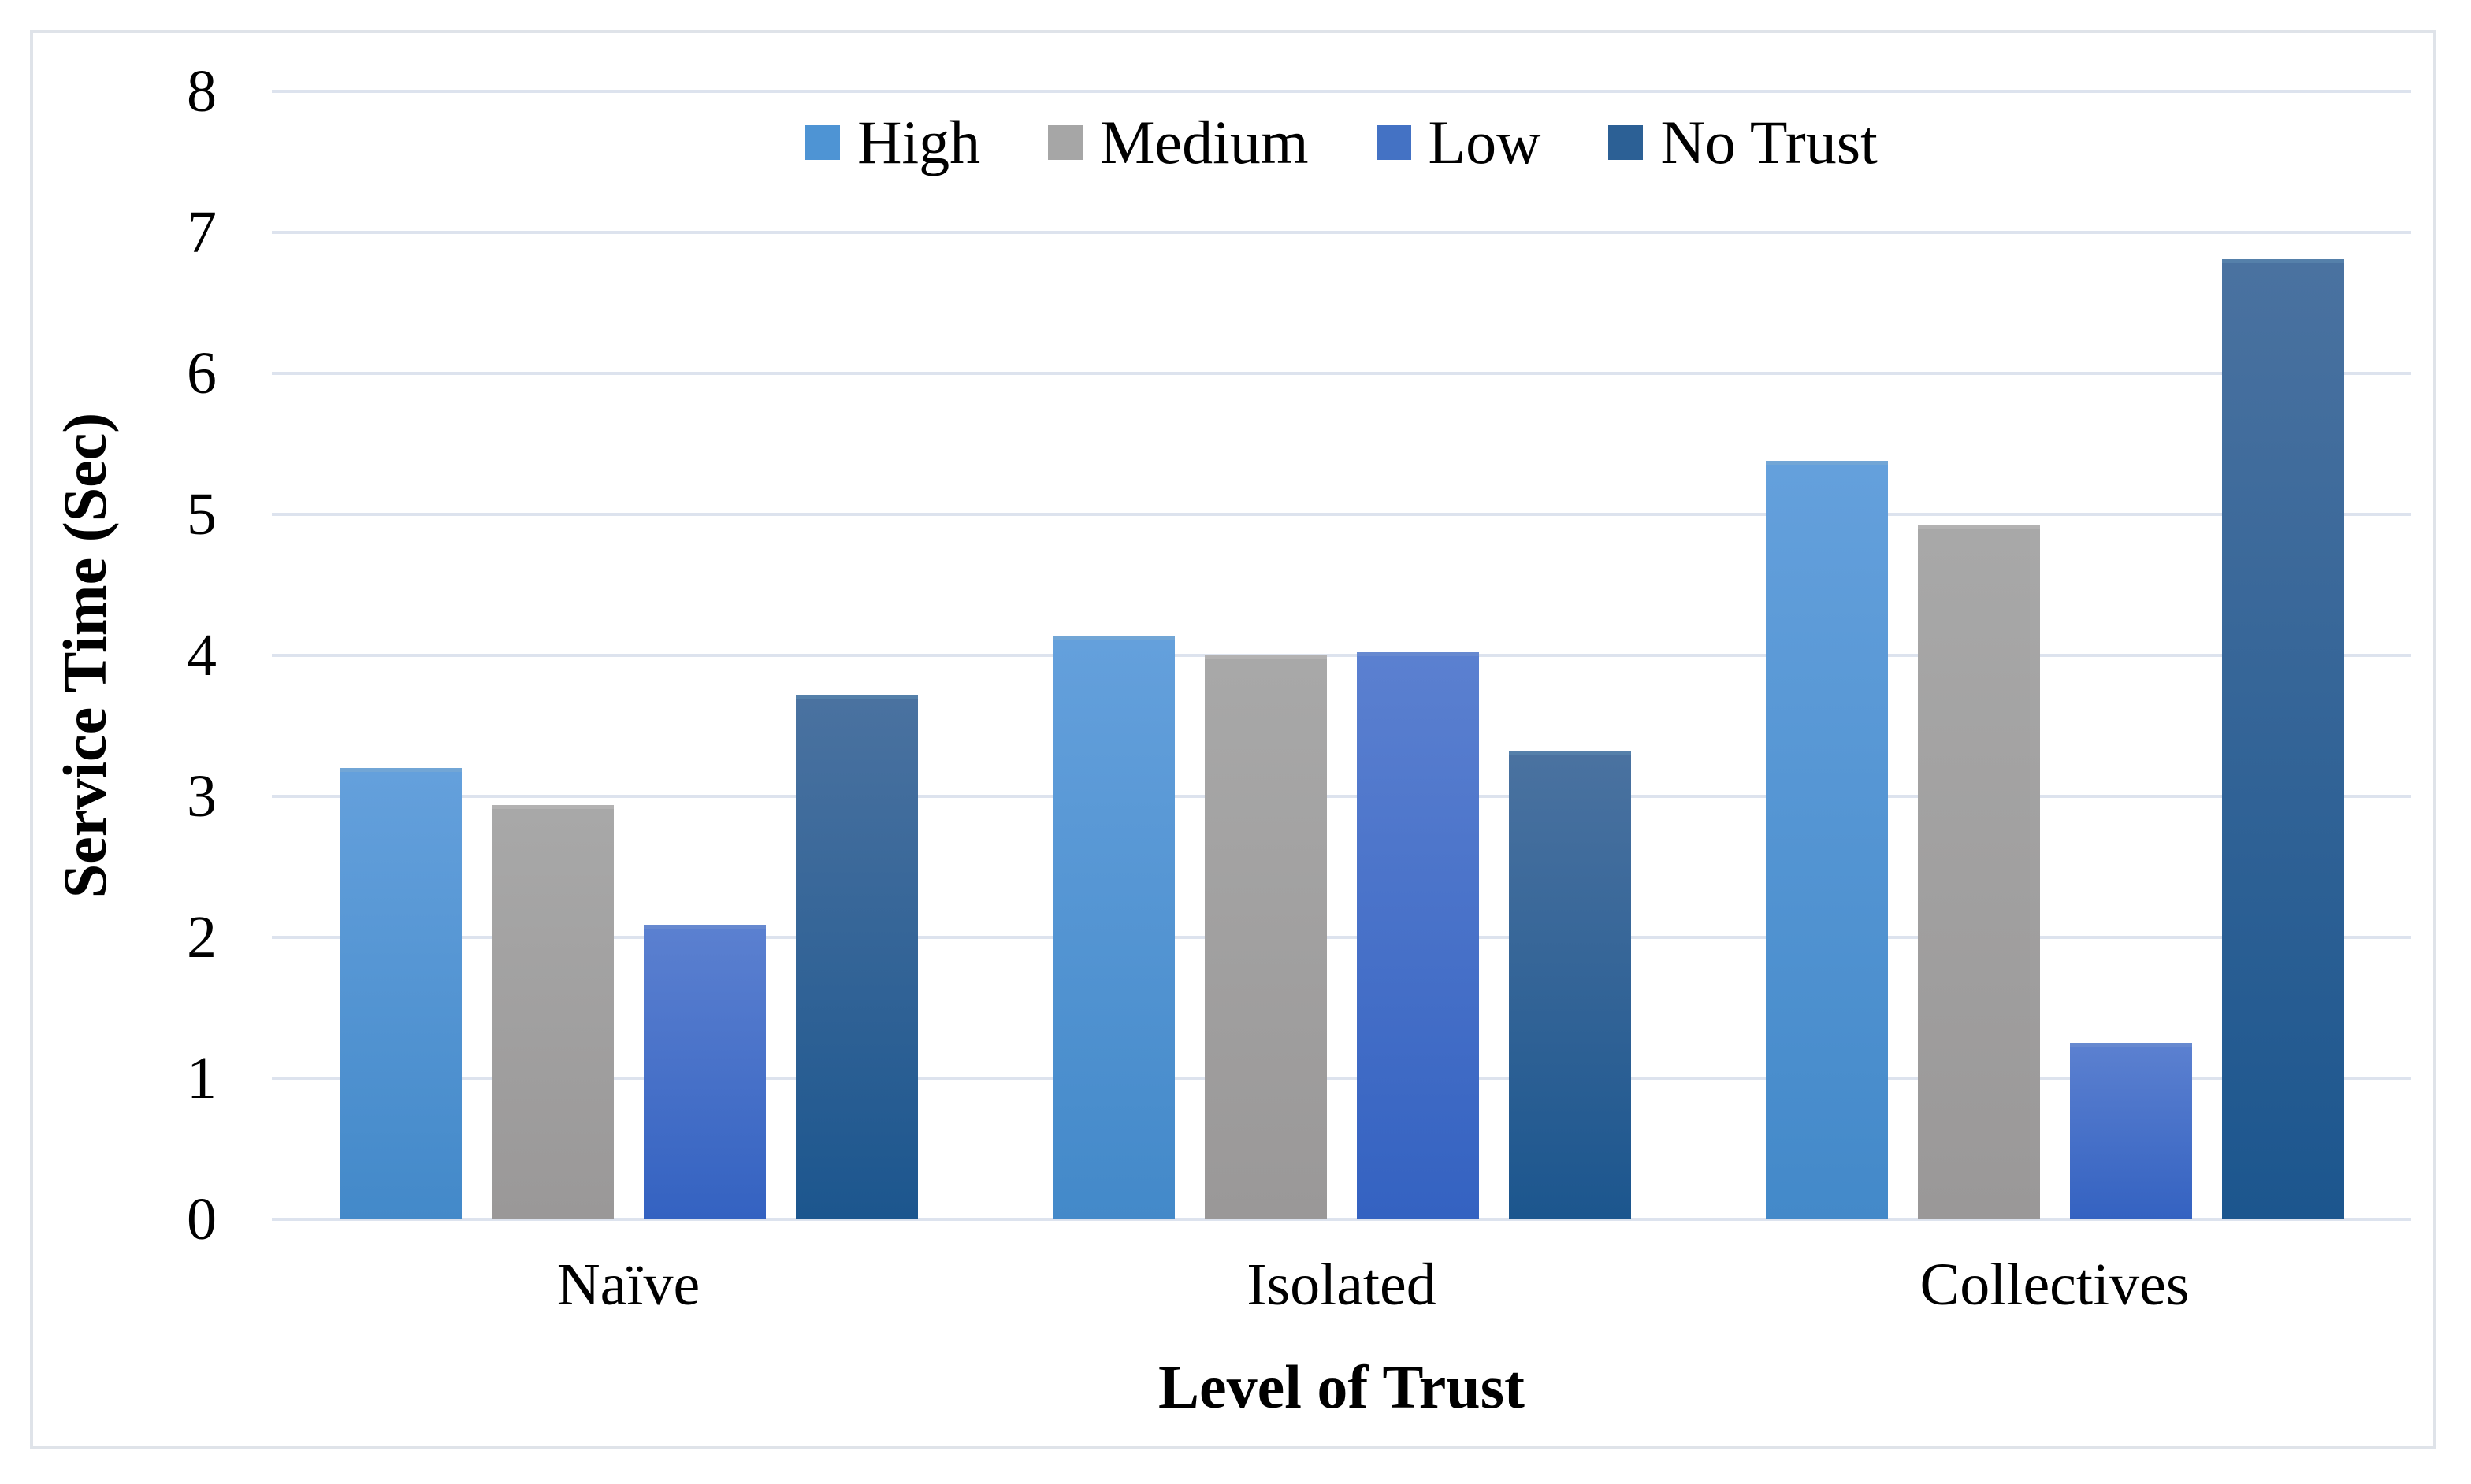 The width and height of the screenshot is (2471, 1484). I want to click on legend-swatch-high, so click(823, 143).